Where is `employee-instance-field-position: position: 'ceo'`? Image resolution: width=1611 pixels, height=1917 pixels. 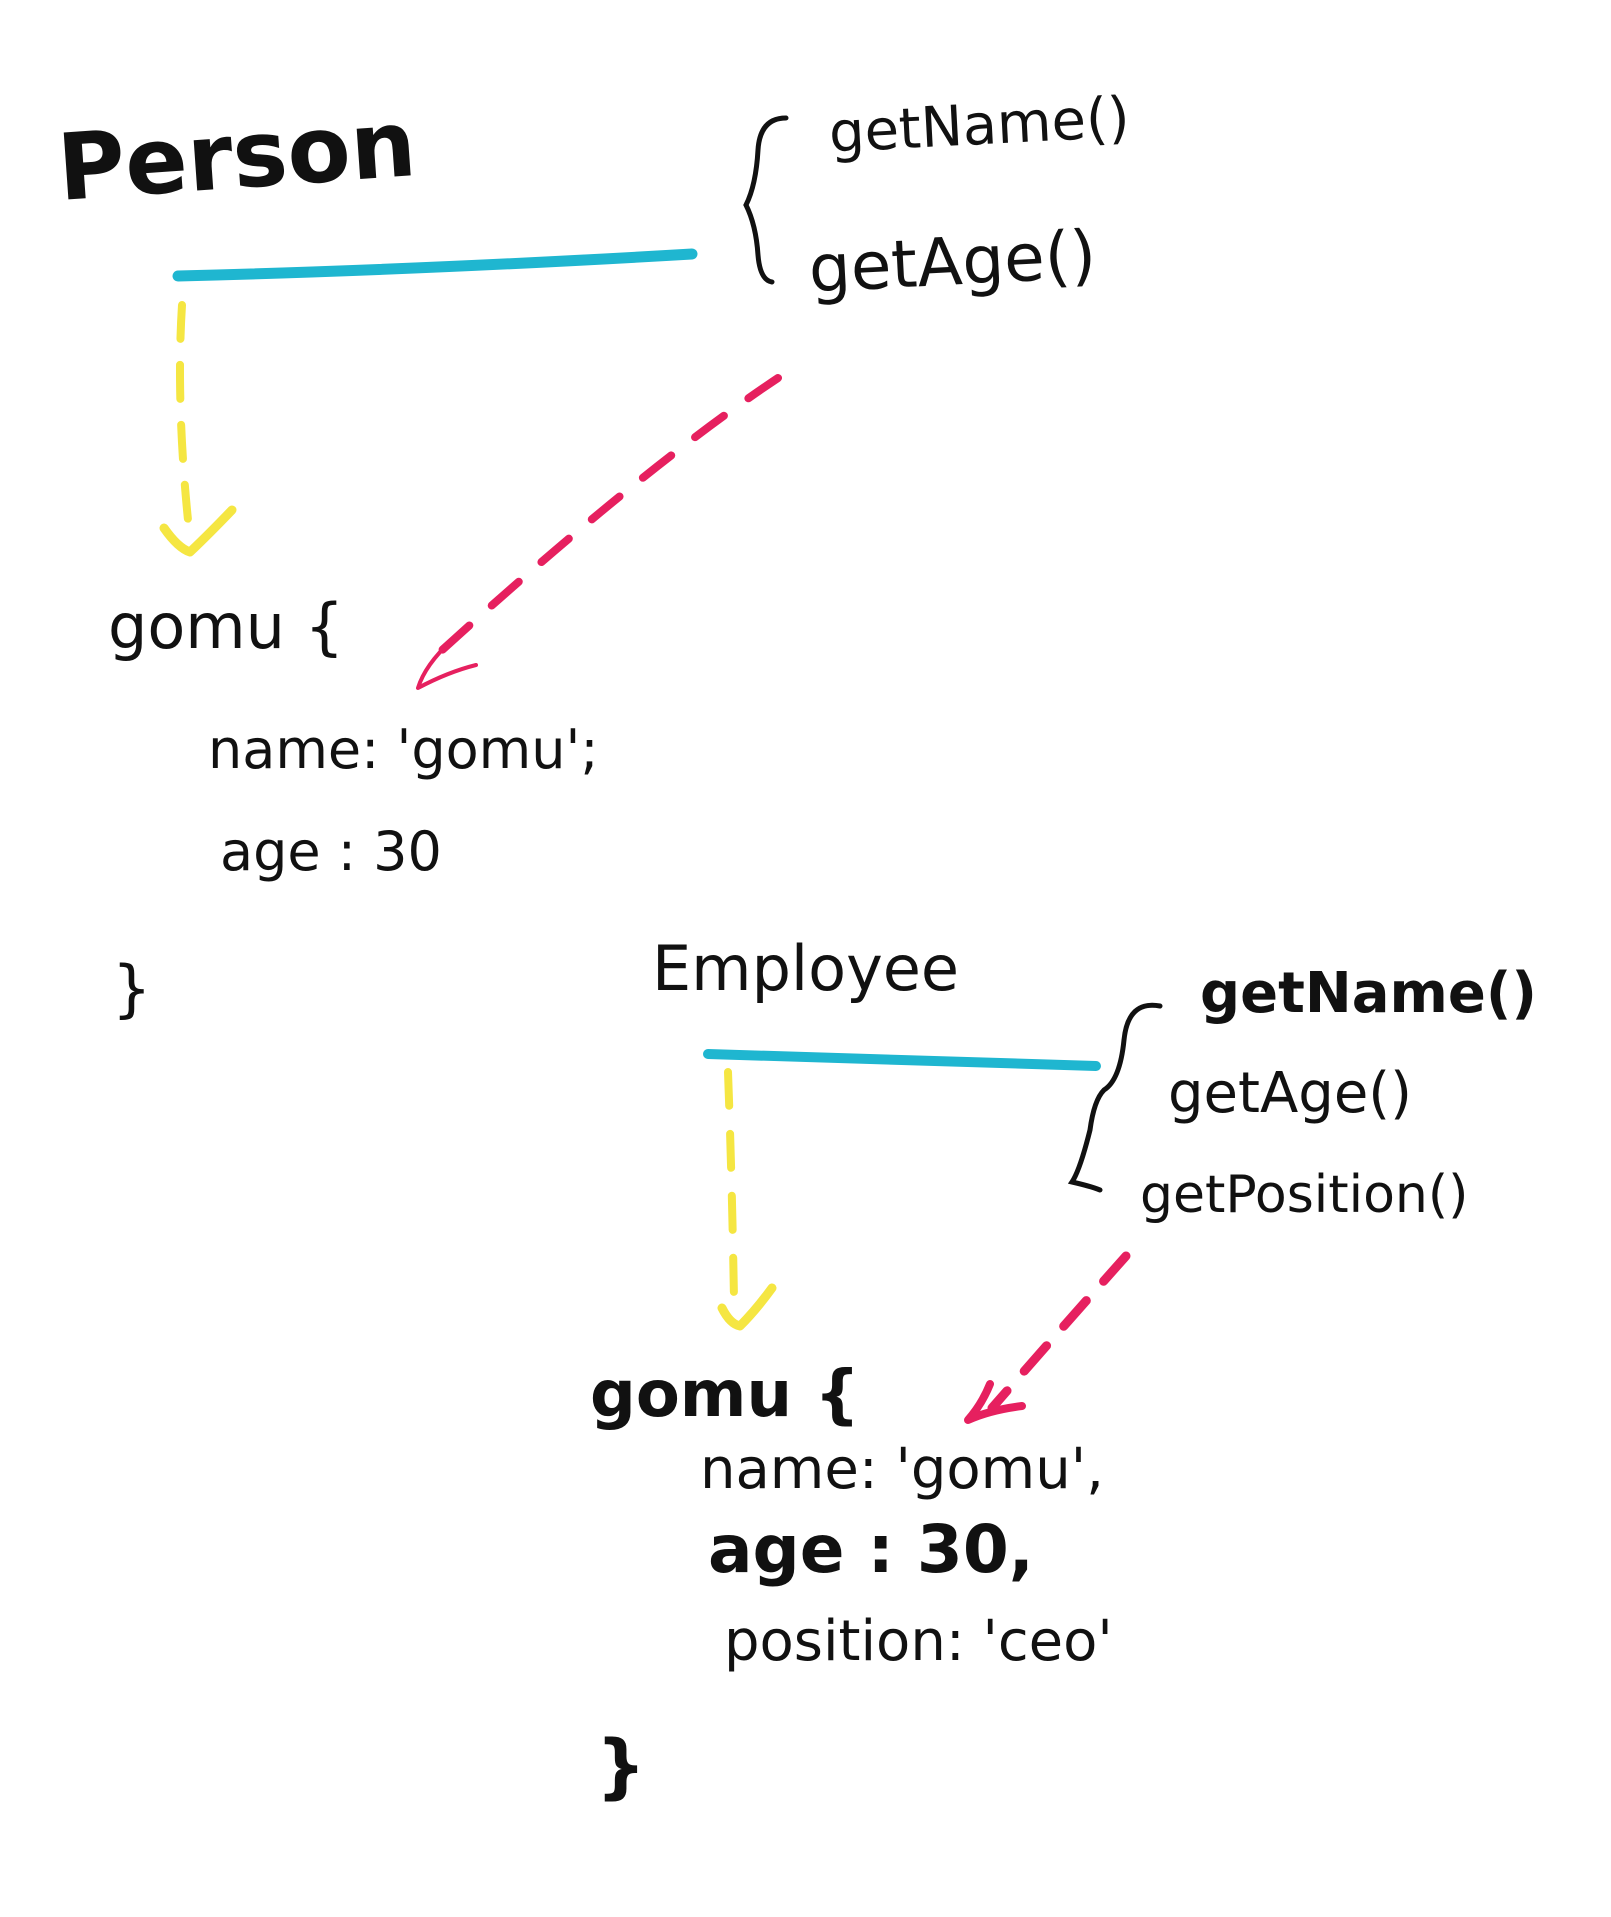 employee-instance-field-position: position: 'ceo' is located at coordinates (918, 1641).